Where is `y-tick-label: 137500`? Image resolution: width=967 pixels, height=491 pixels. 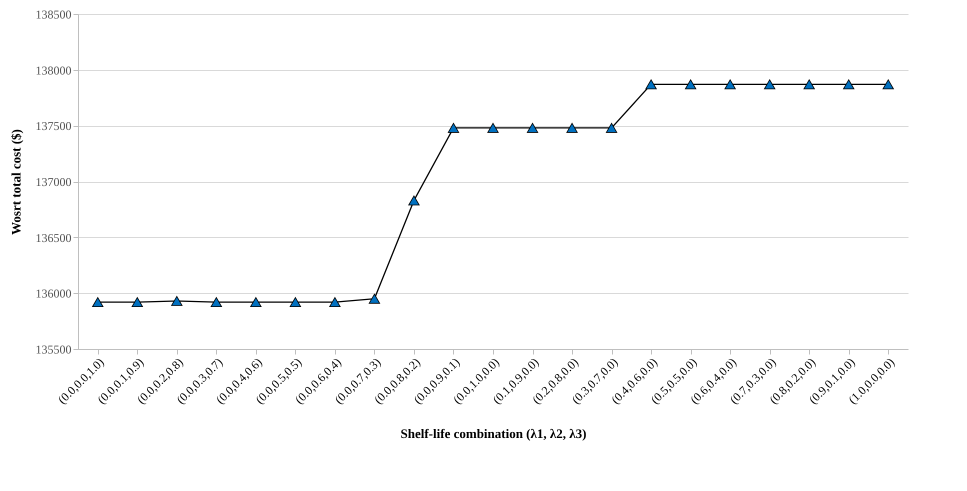
y-tick-label: 137500 is located at coordinates (54, 126).